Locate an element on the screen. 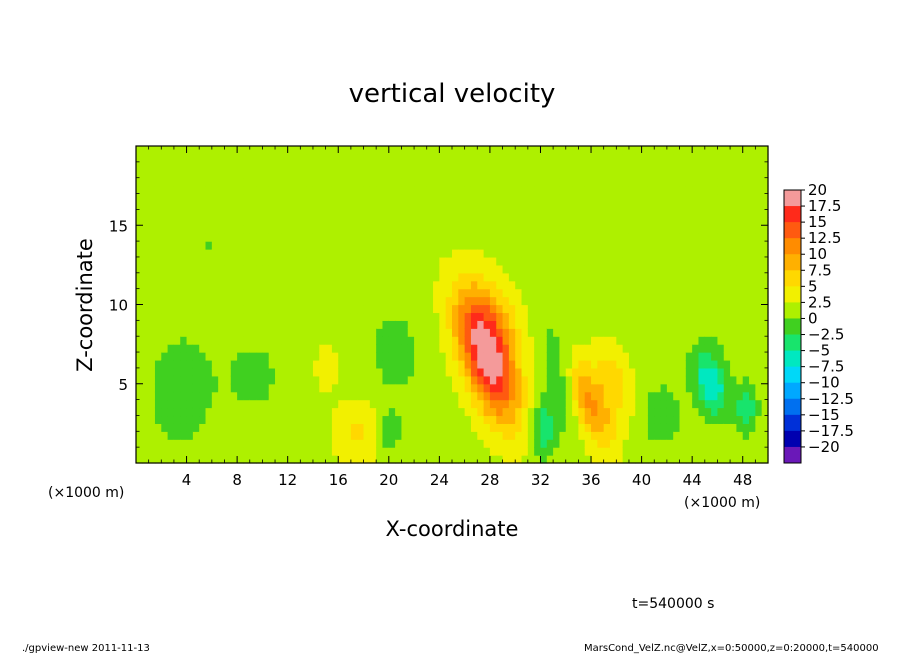  y-tick-label: 5 is located at coordinates (123, 385).